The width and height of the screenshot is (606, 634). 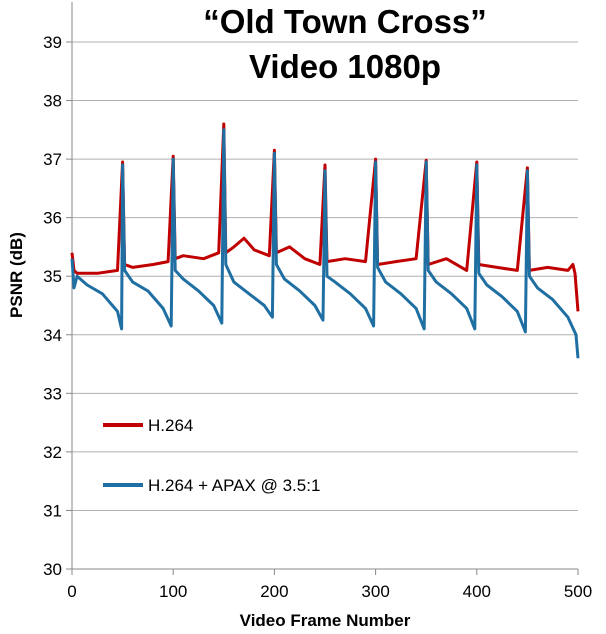 What do you see at coordinates (578, 591) in the screenshot?
I see `x-tick-label-500: 500` at bounding box center [578, 591].